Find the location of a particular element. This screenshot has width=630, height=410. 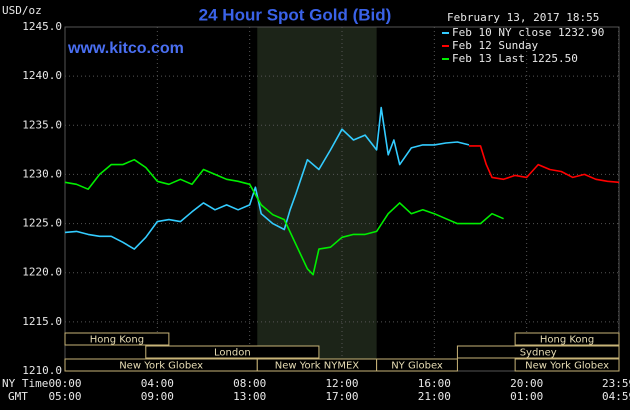

y-tick-label: 1230.0 is located at coordinates (42, 173).